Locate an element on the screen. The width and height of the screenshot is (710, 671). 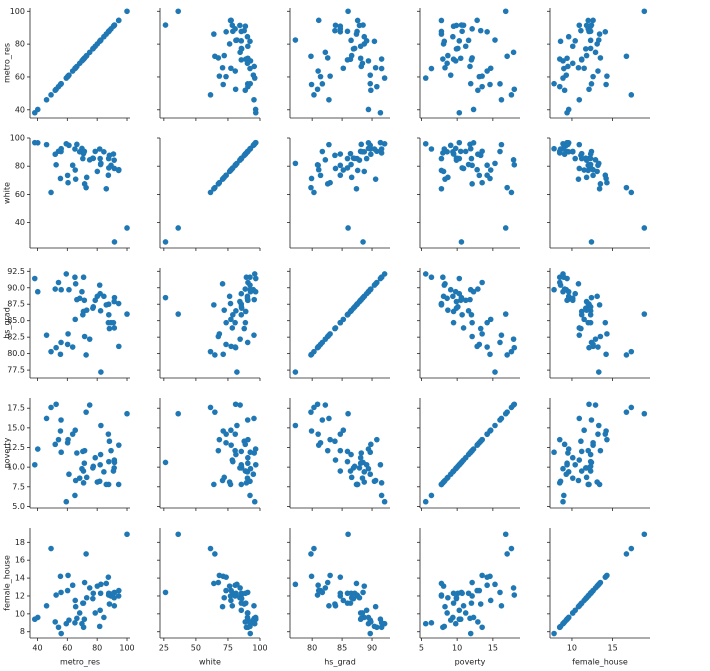
y-tick-label: 77.5 is located at coordinates (16, 370).